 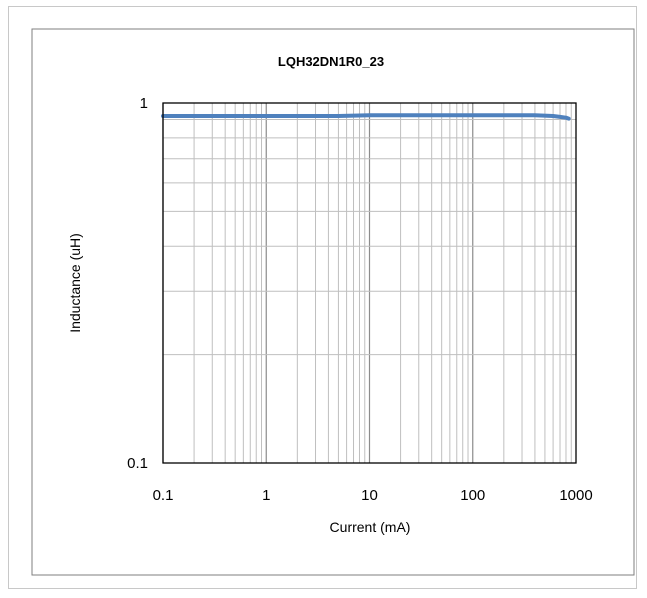 What do you see at coordinates (144, 103) in the screenshot?
I see `y-tick-label: 1` at bounding box center [144, 103].